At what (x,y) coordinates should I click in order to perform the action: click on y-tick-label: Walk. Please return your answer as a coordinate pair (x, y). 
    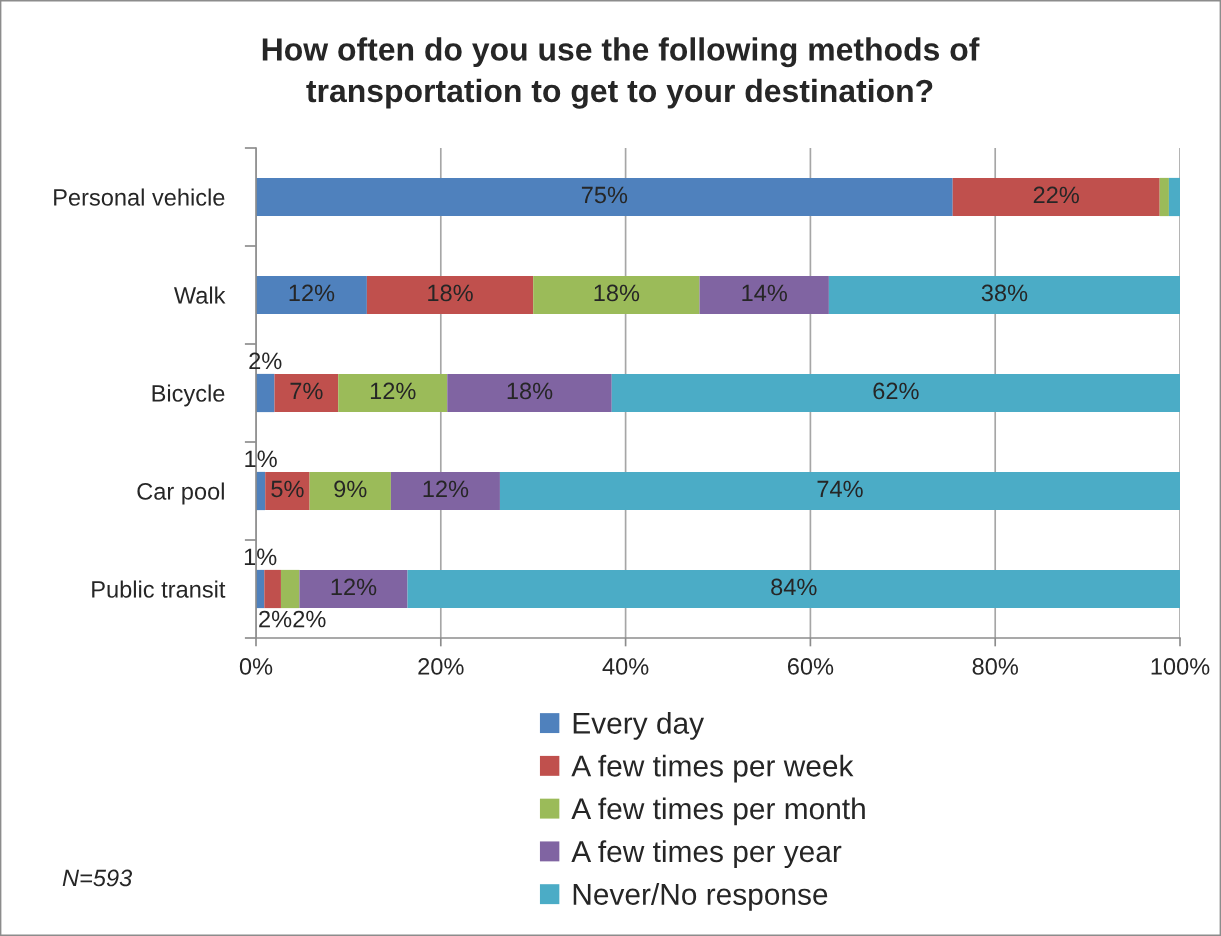
    Looking at the image, I should click on (199, 295).